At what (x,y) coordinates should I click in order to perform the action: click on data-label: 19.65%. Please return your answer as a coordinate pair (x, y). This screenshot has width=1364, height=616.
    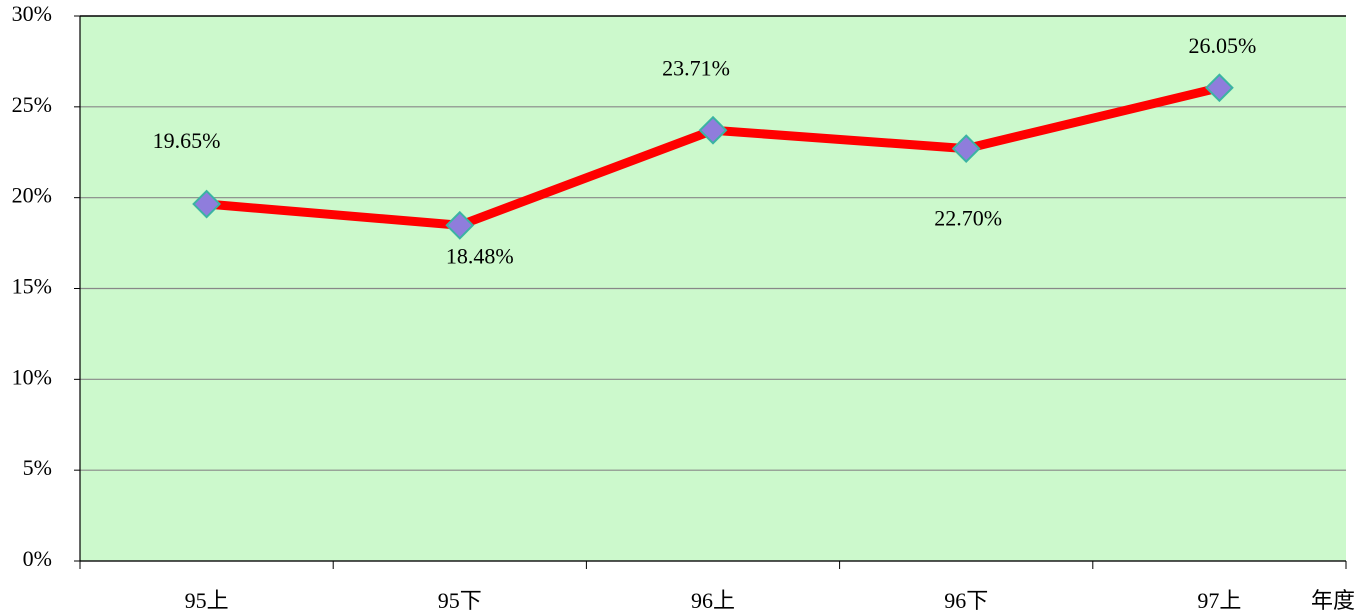
    Looking at the image, I should click on (187, 140).